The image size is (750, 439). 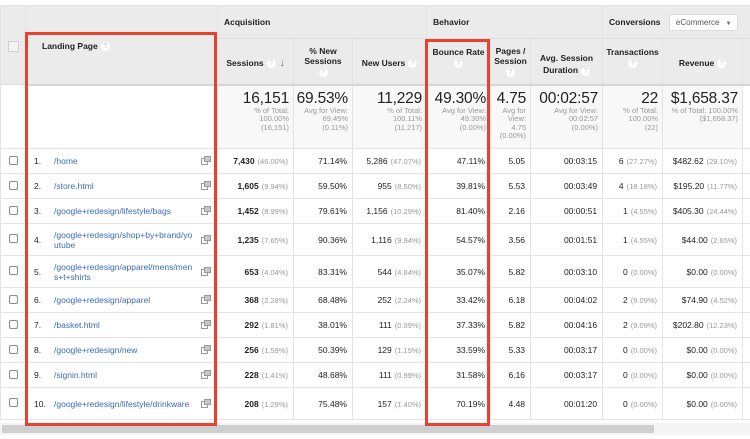 I want to click on landing-page-link: /google+redesign/lifestyle/drinkware, so click(x=122, y=403).